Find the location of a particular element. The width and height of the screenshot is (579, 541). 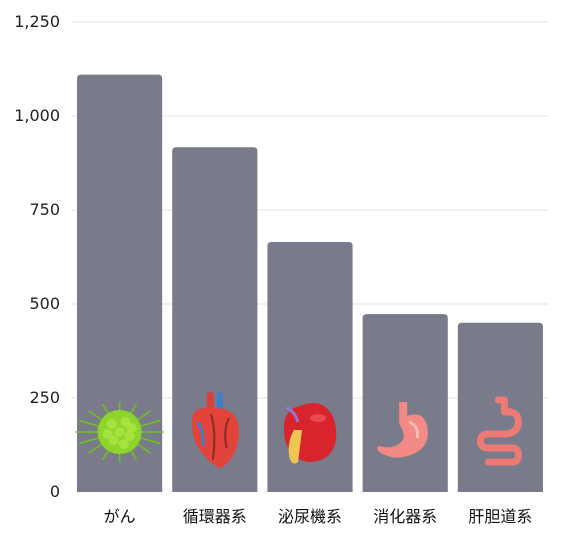

x-tick-label: 泌尿機系 is located at coordinates (310, 516).